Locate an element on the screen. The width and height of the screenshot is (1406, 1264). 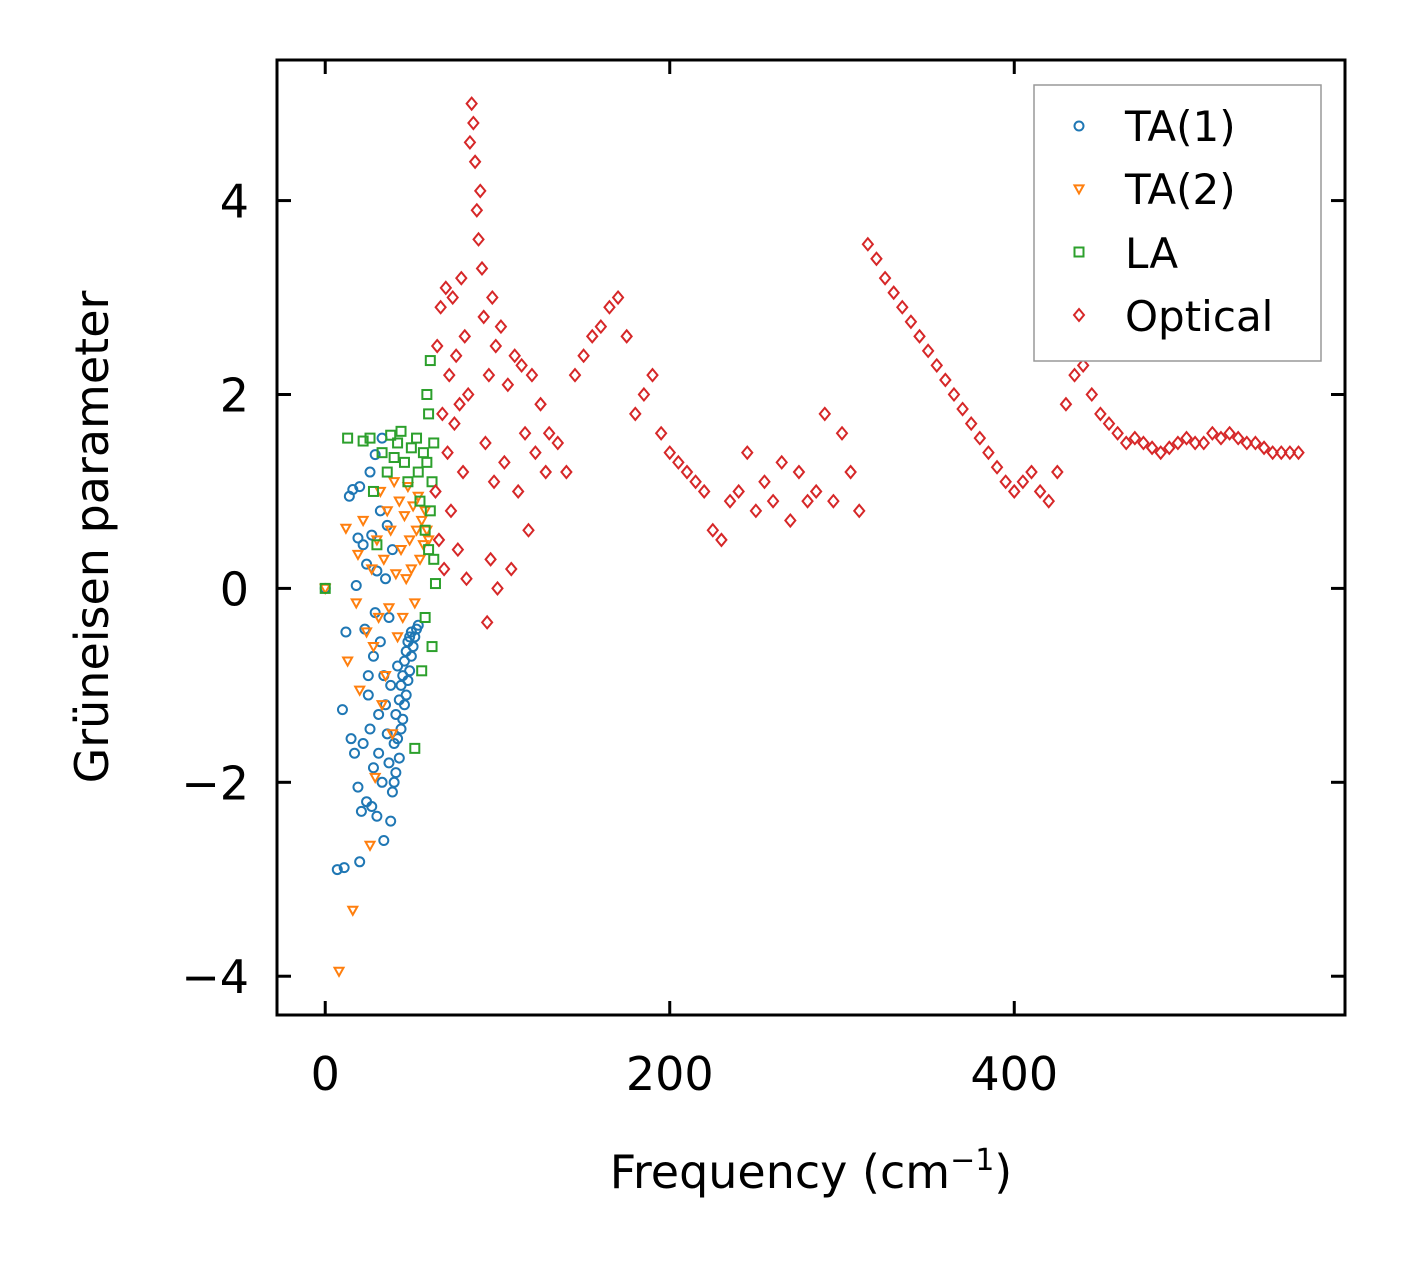
legend-marker-diamond is located at coordinates (1079, 315).